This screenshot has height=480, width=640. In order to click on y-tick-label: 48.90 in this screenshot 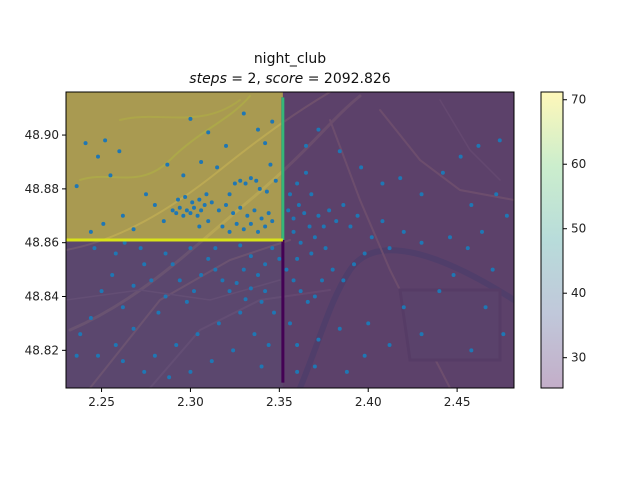, I will do `click(42, 135)`.